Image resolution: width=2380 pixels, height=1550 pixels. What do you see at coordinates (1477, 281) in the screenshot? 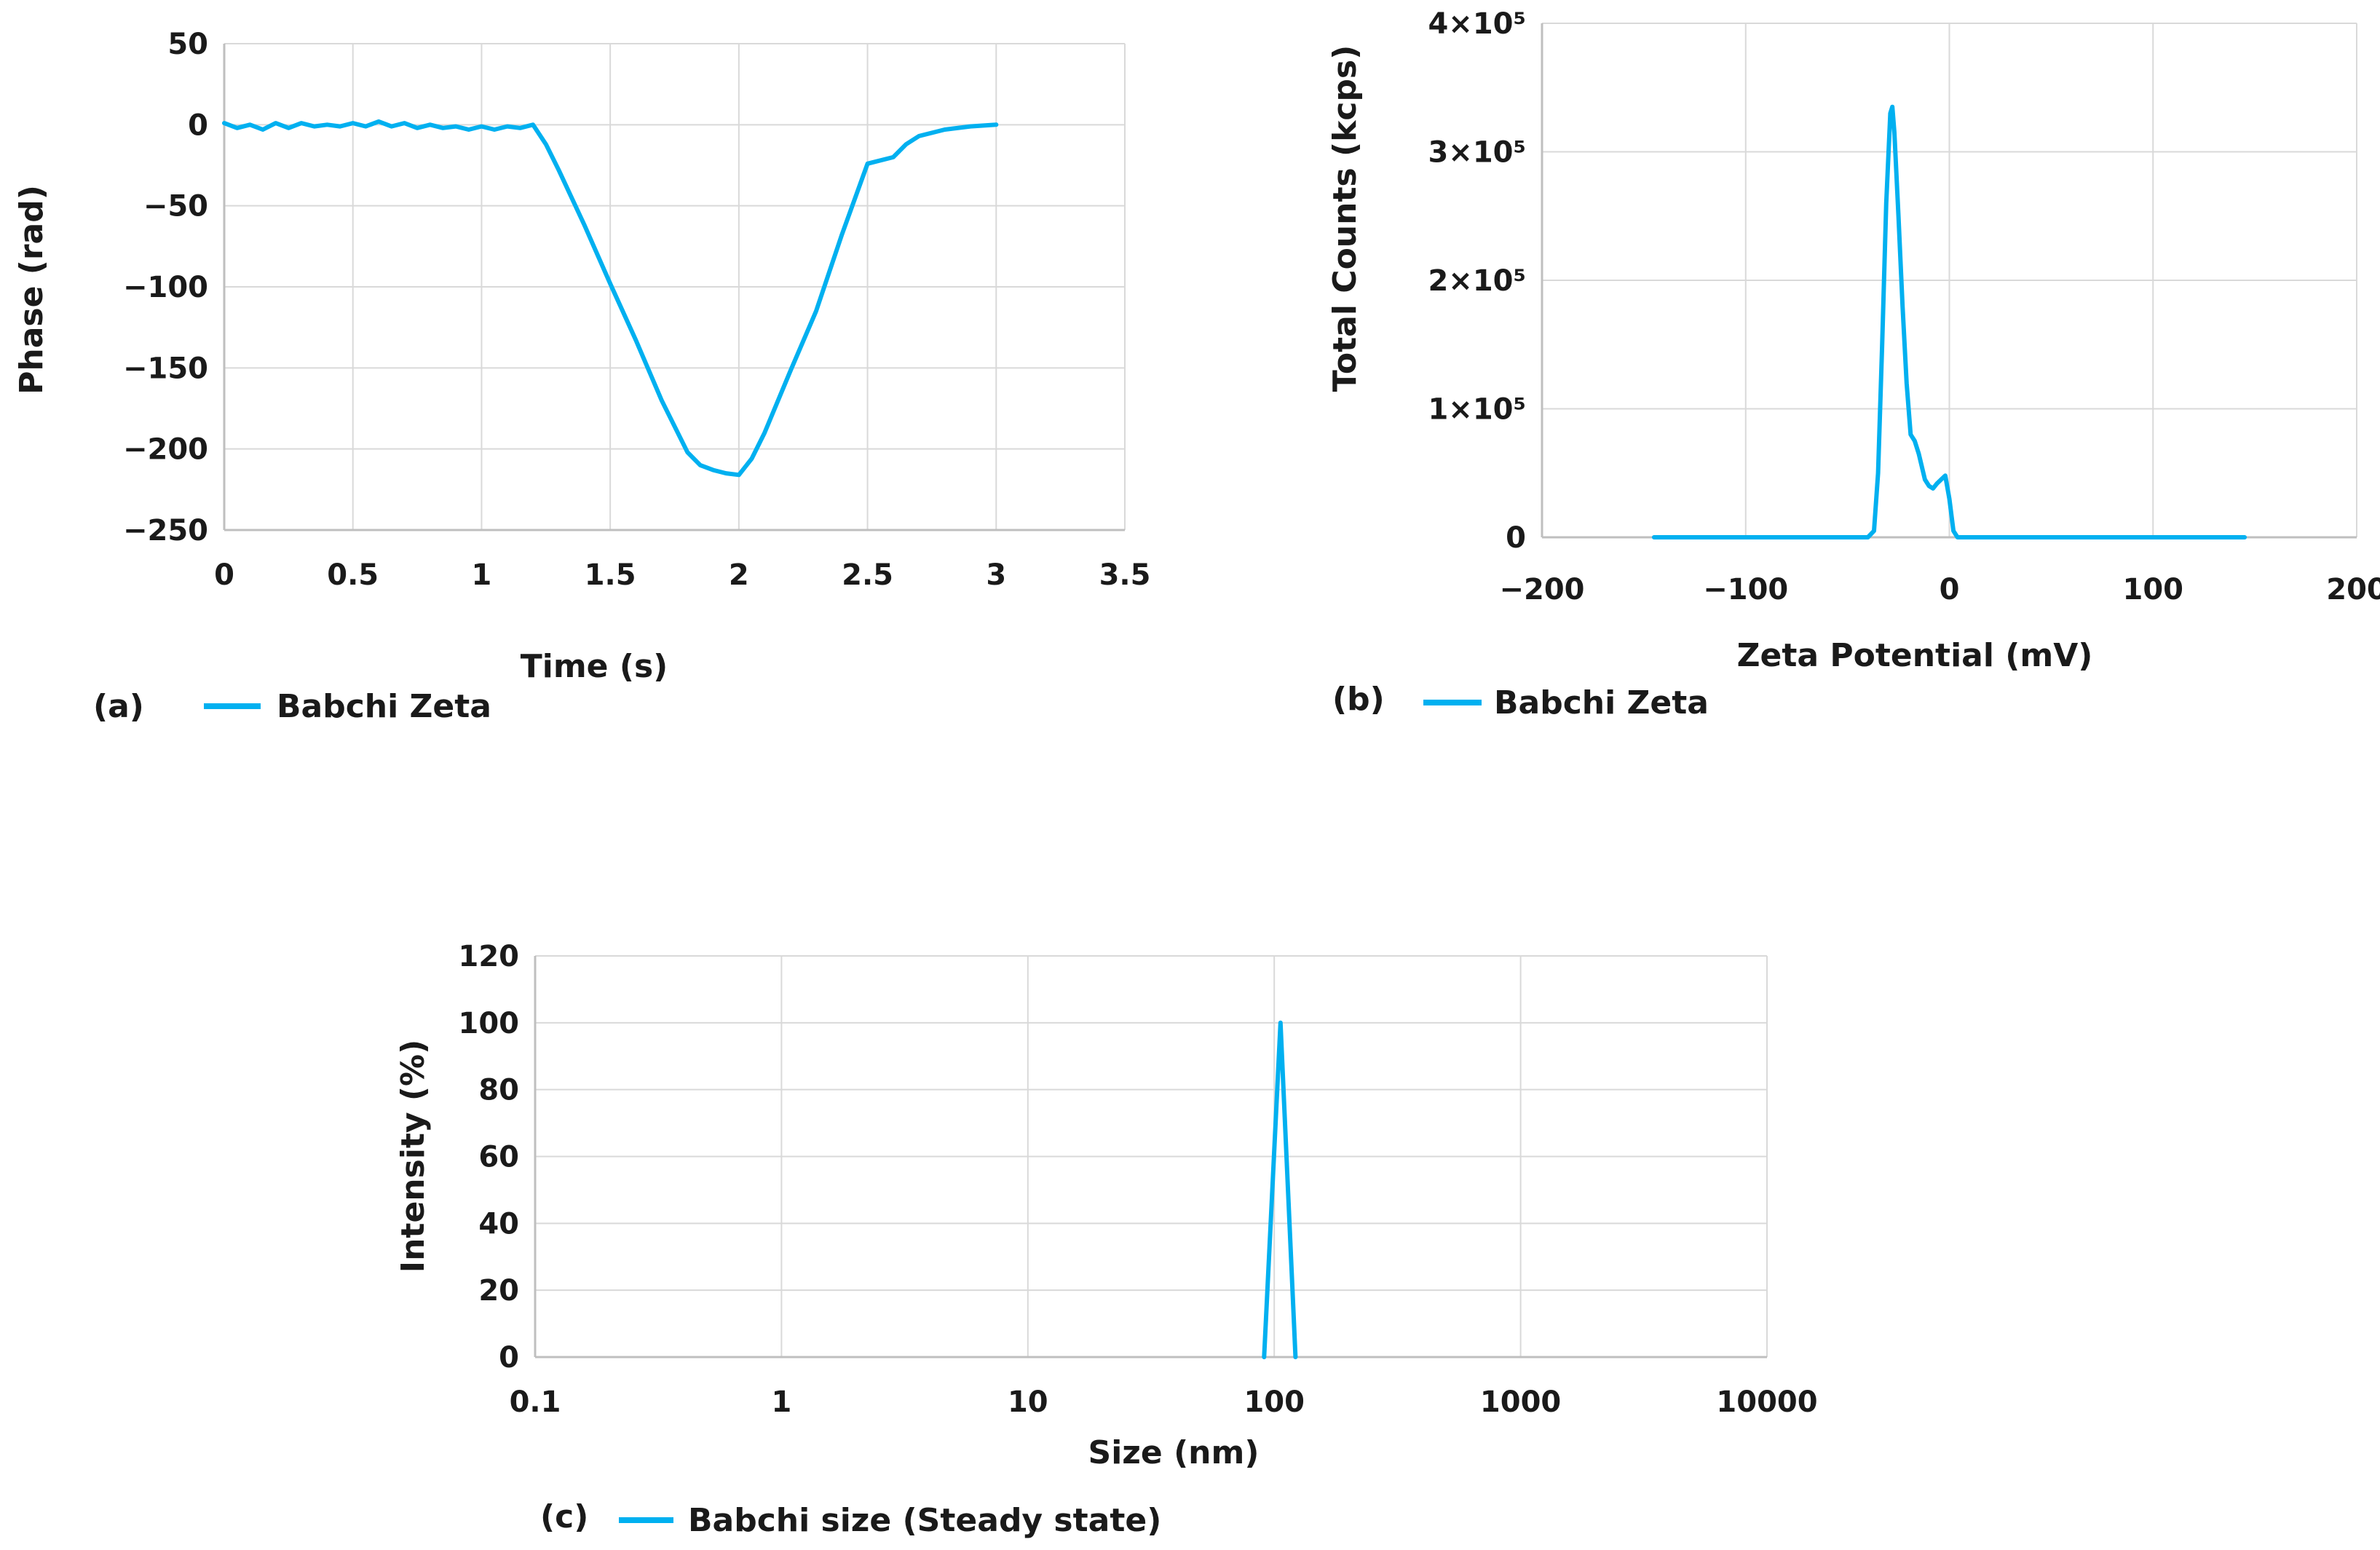
I see `chart-b-ytick-label: 2×10⁵` at bounding box center [1477, 281].